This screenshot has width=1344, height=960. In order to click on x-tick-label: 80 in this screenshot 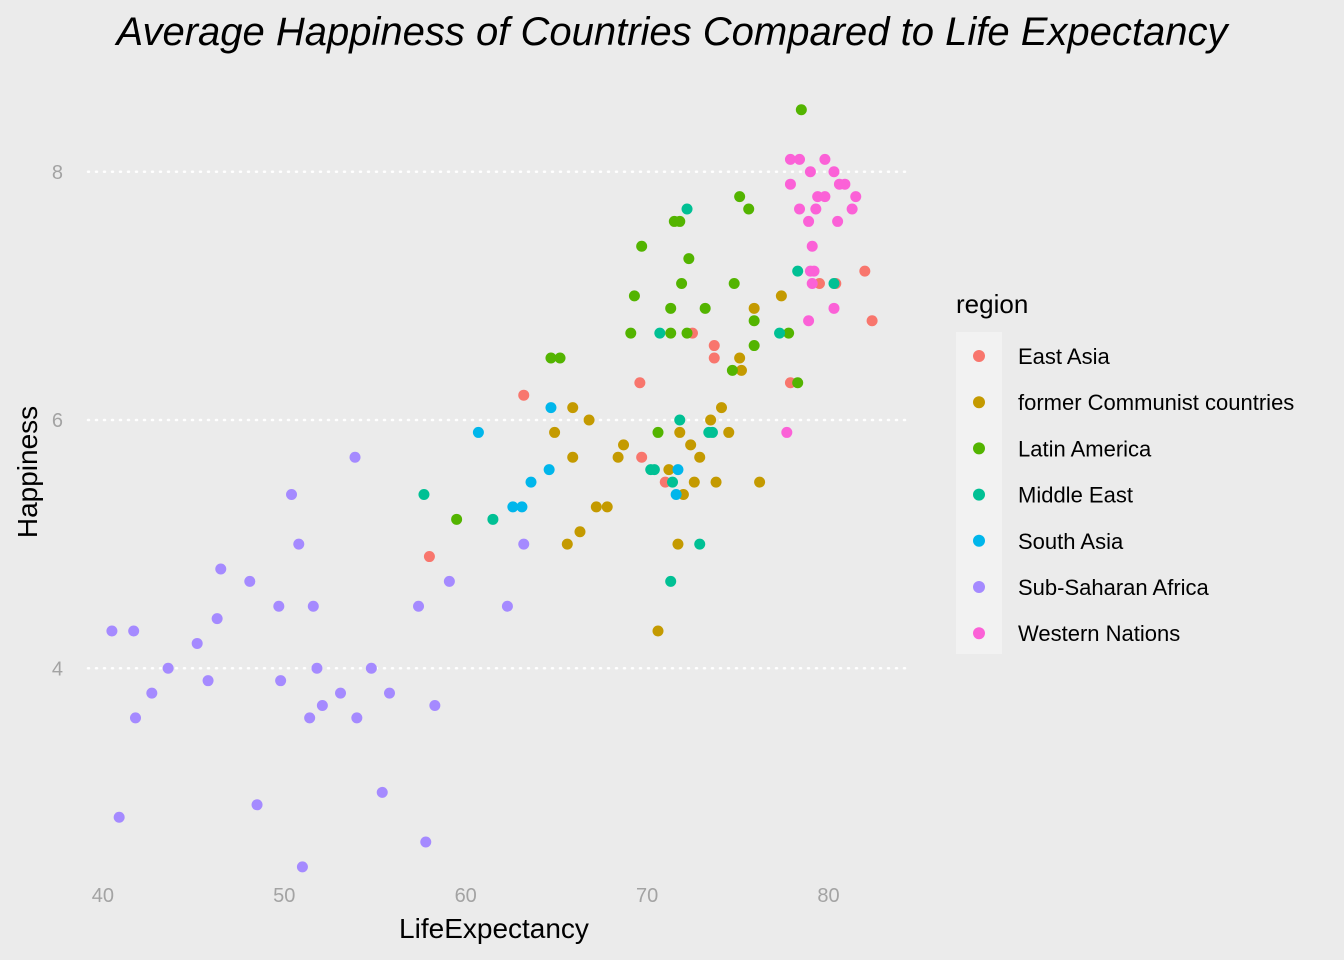, I will do `click(828, 896)`.